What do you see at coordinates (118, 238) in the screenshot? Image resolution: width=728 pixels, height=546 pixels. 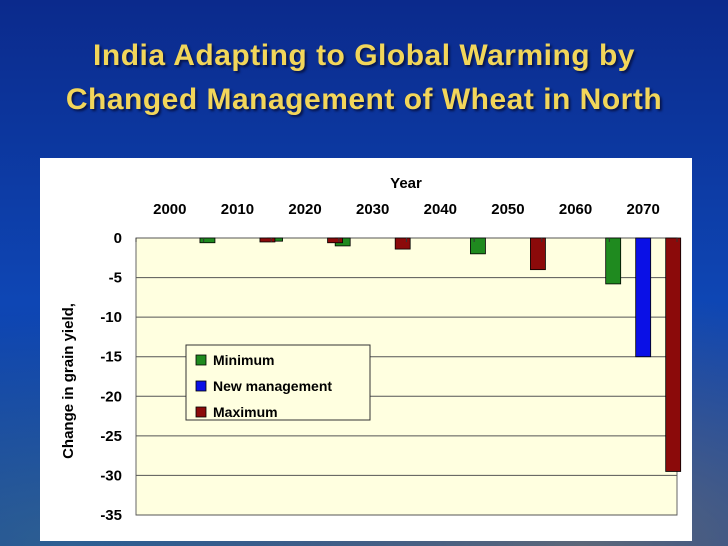 I see `y-tick-label: 0` at bounding box center [118, 238].